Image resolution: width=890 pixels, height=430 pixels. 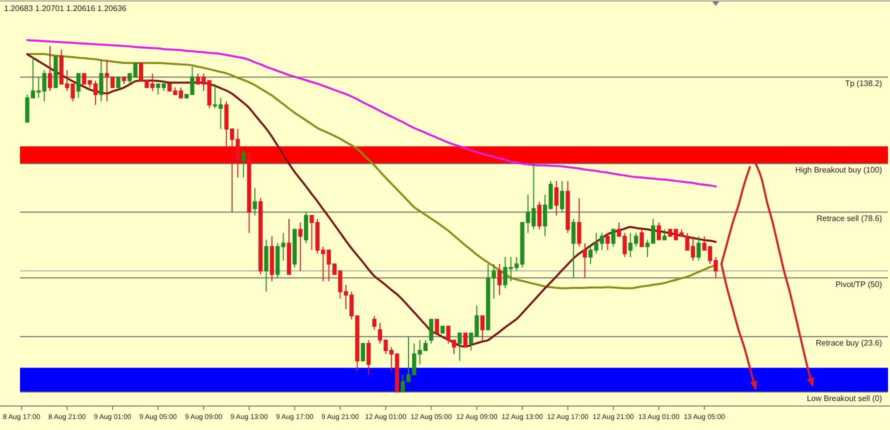 I want to click on ref-line-label: Pivot/TP (50), so click(x=858, y=284).